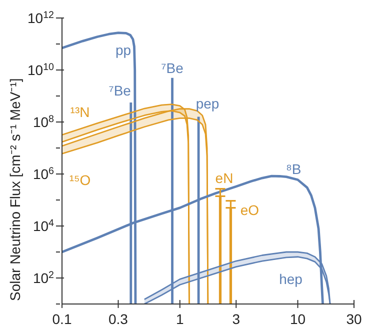 This screenshot has height=333, width=374. I want to click on series-label: ⁸B, so click(294, 169).